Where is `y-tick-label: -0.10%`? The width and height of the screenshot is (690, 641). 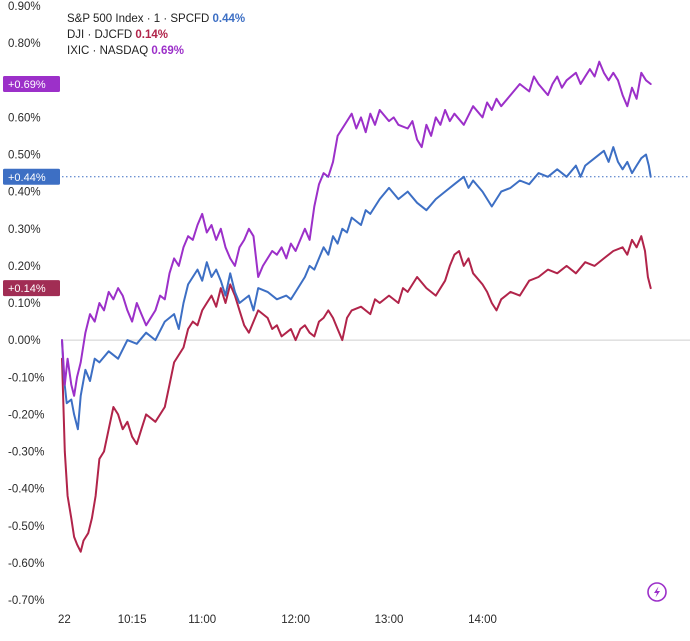
y-tick-label: -0.10% is located at coordinates (26, 378).